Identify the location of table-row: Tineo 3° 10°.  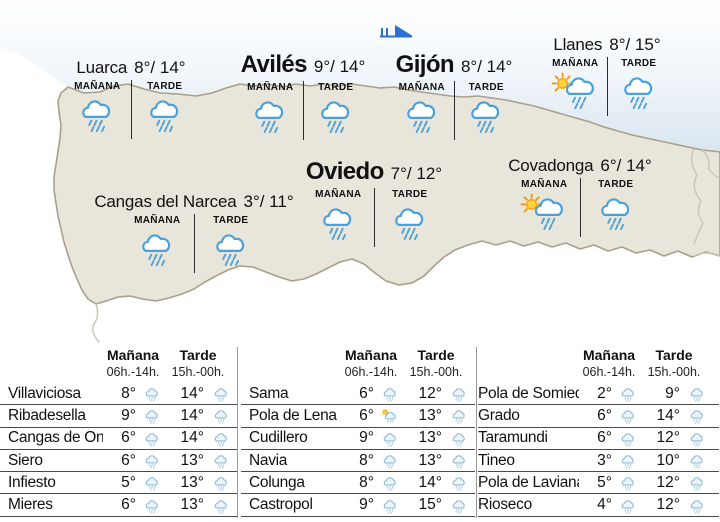
(598, 461).